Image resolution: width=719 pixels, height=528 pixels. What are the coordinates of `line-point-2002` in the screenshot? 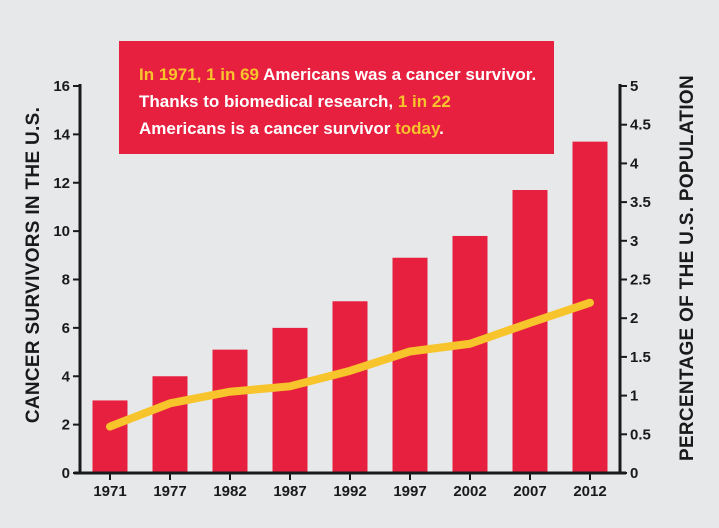 It's located at (470, 344).